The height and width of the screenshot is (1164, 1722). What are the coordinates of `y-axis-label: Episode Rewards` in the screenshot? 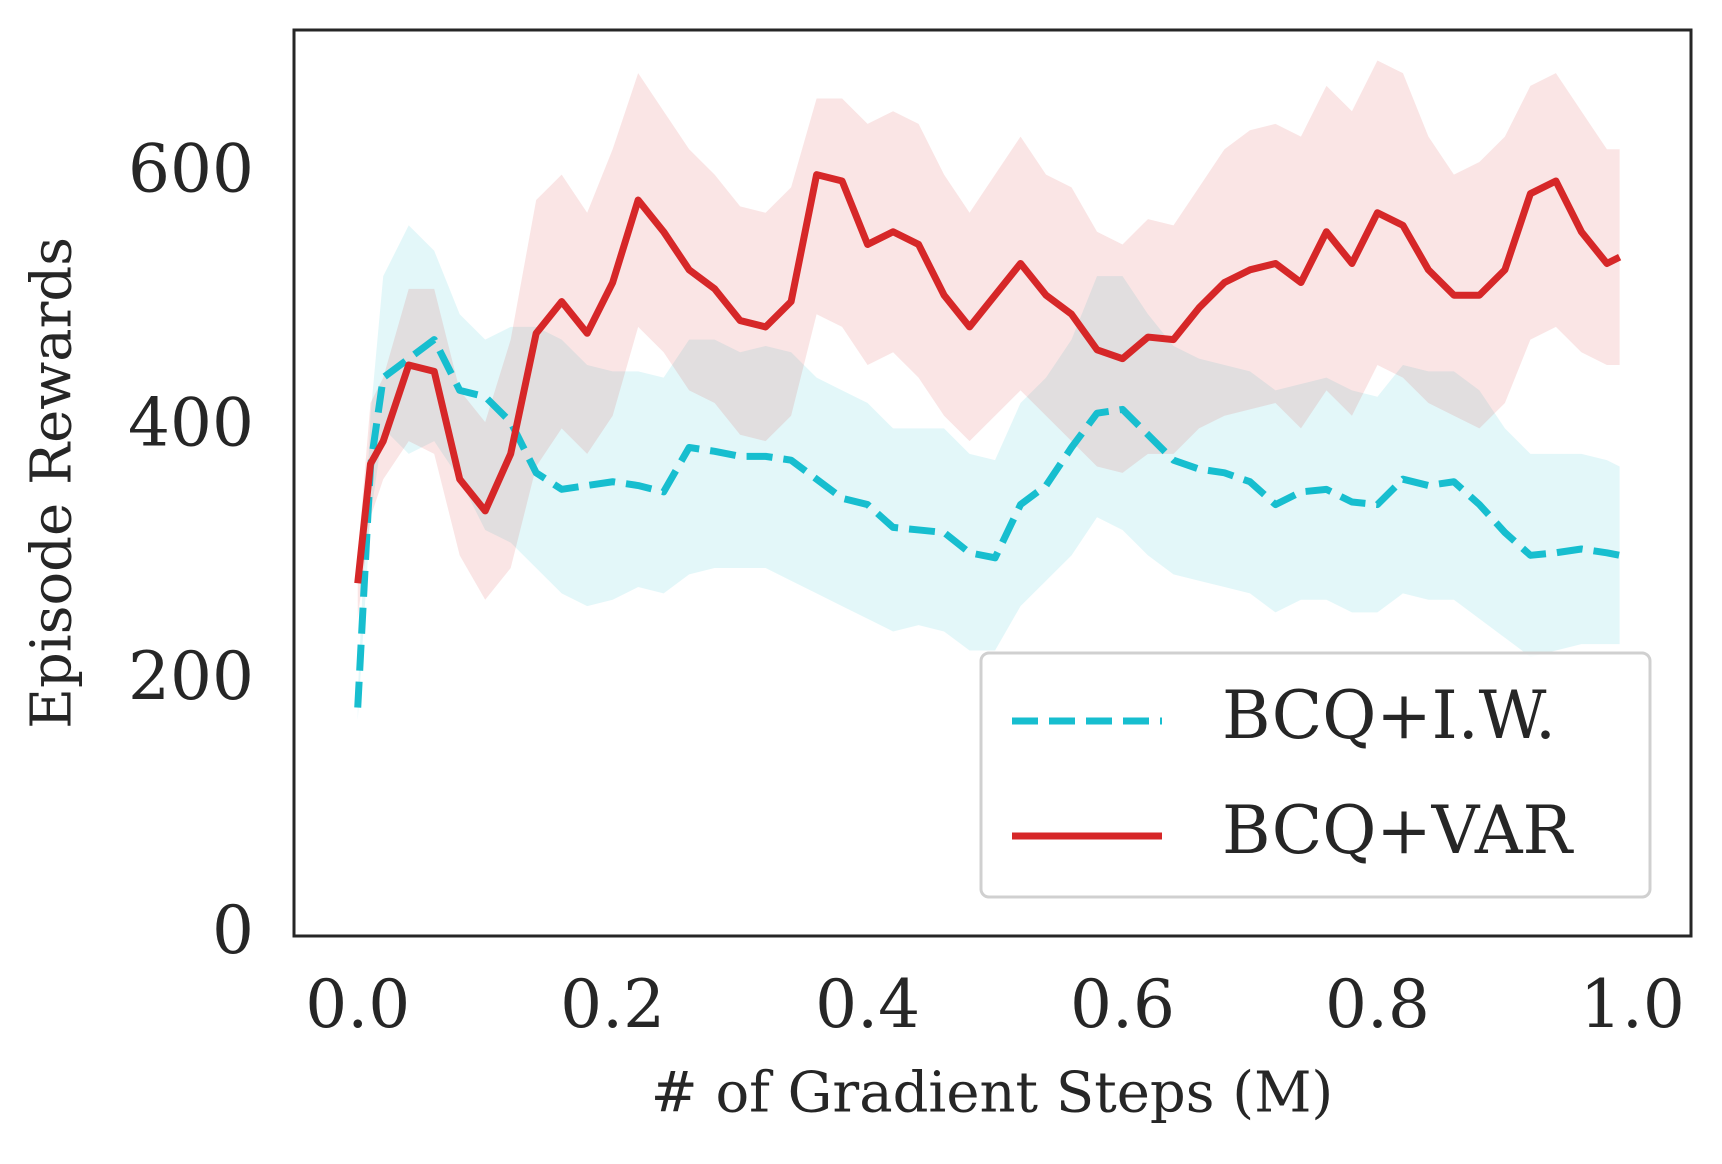 It's located at (52, 483).